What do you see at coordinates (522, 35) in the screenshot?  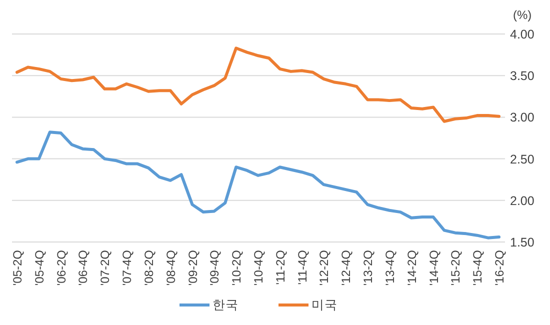 I see `y-tick-label: 4.00` at bounding box center [522, 35].